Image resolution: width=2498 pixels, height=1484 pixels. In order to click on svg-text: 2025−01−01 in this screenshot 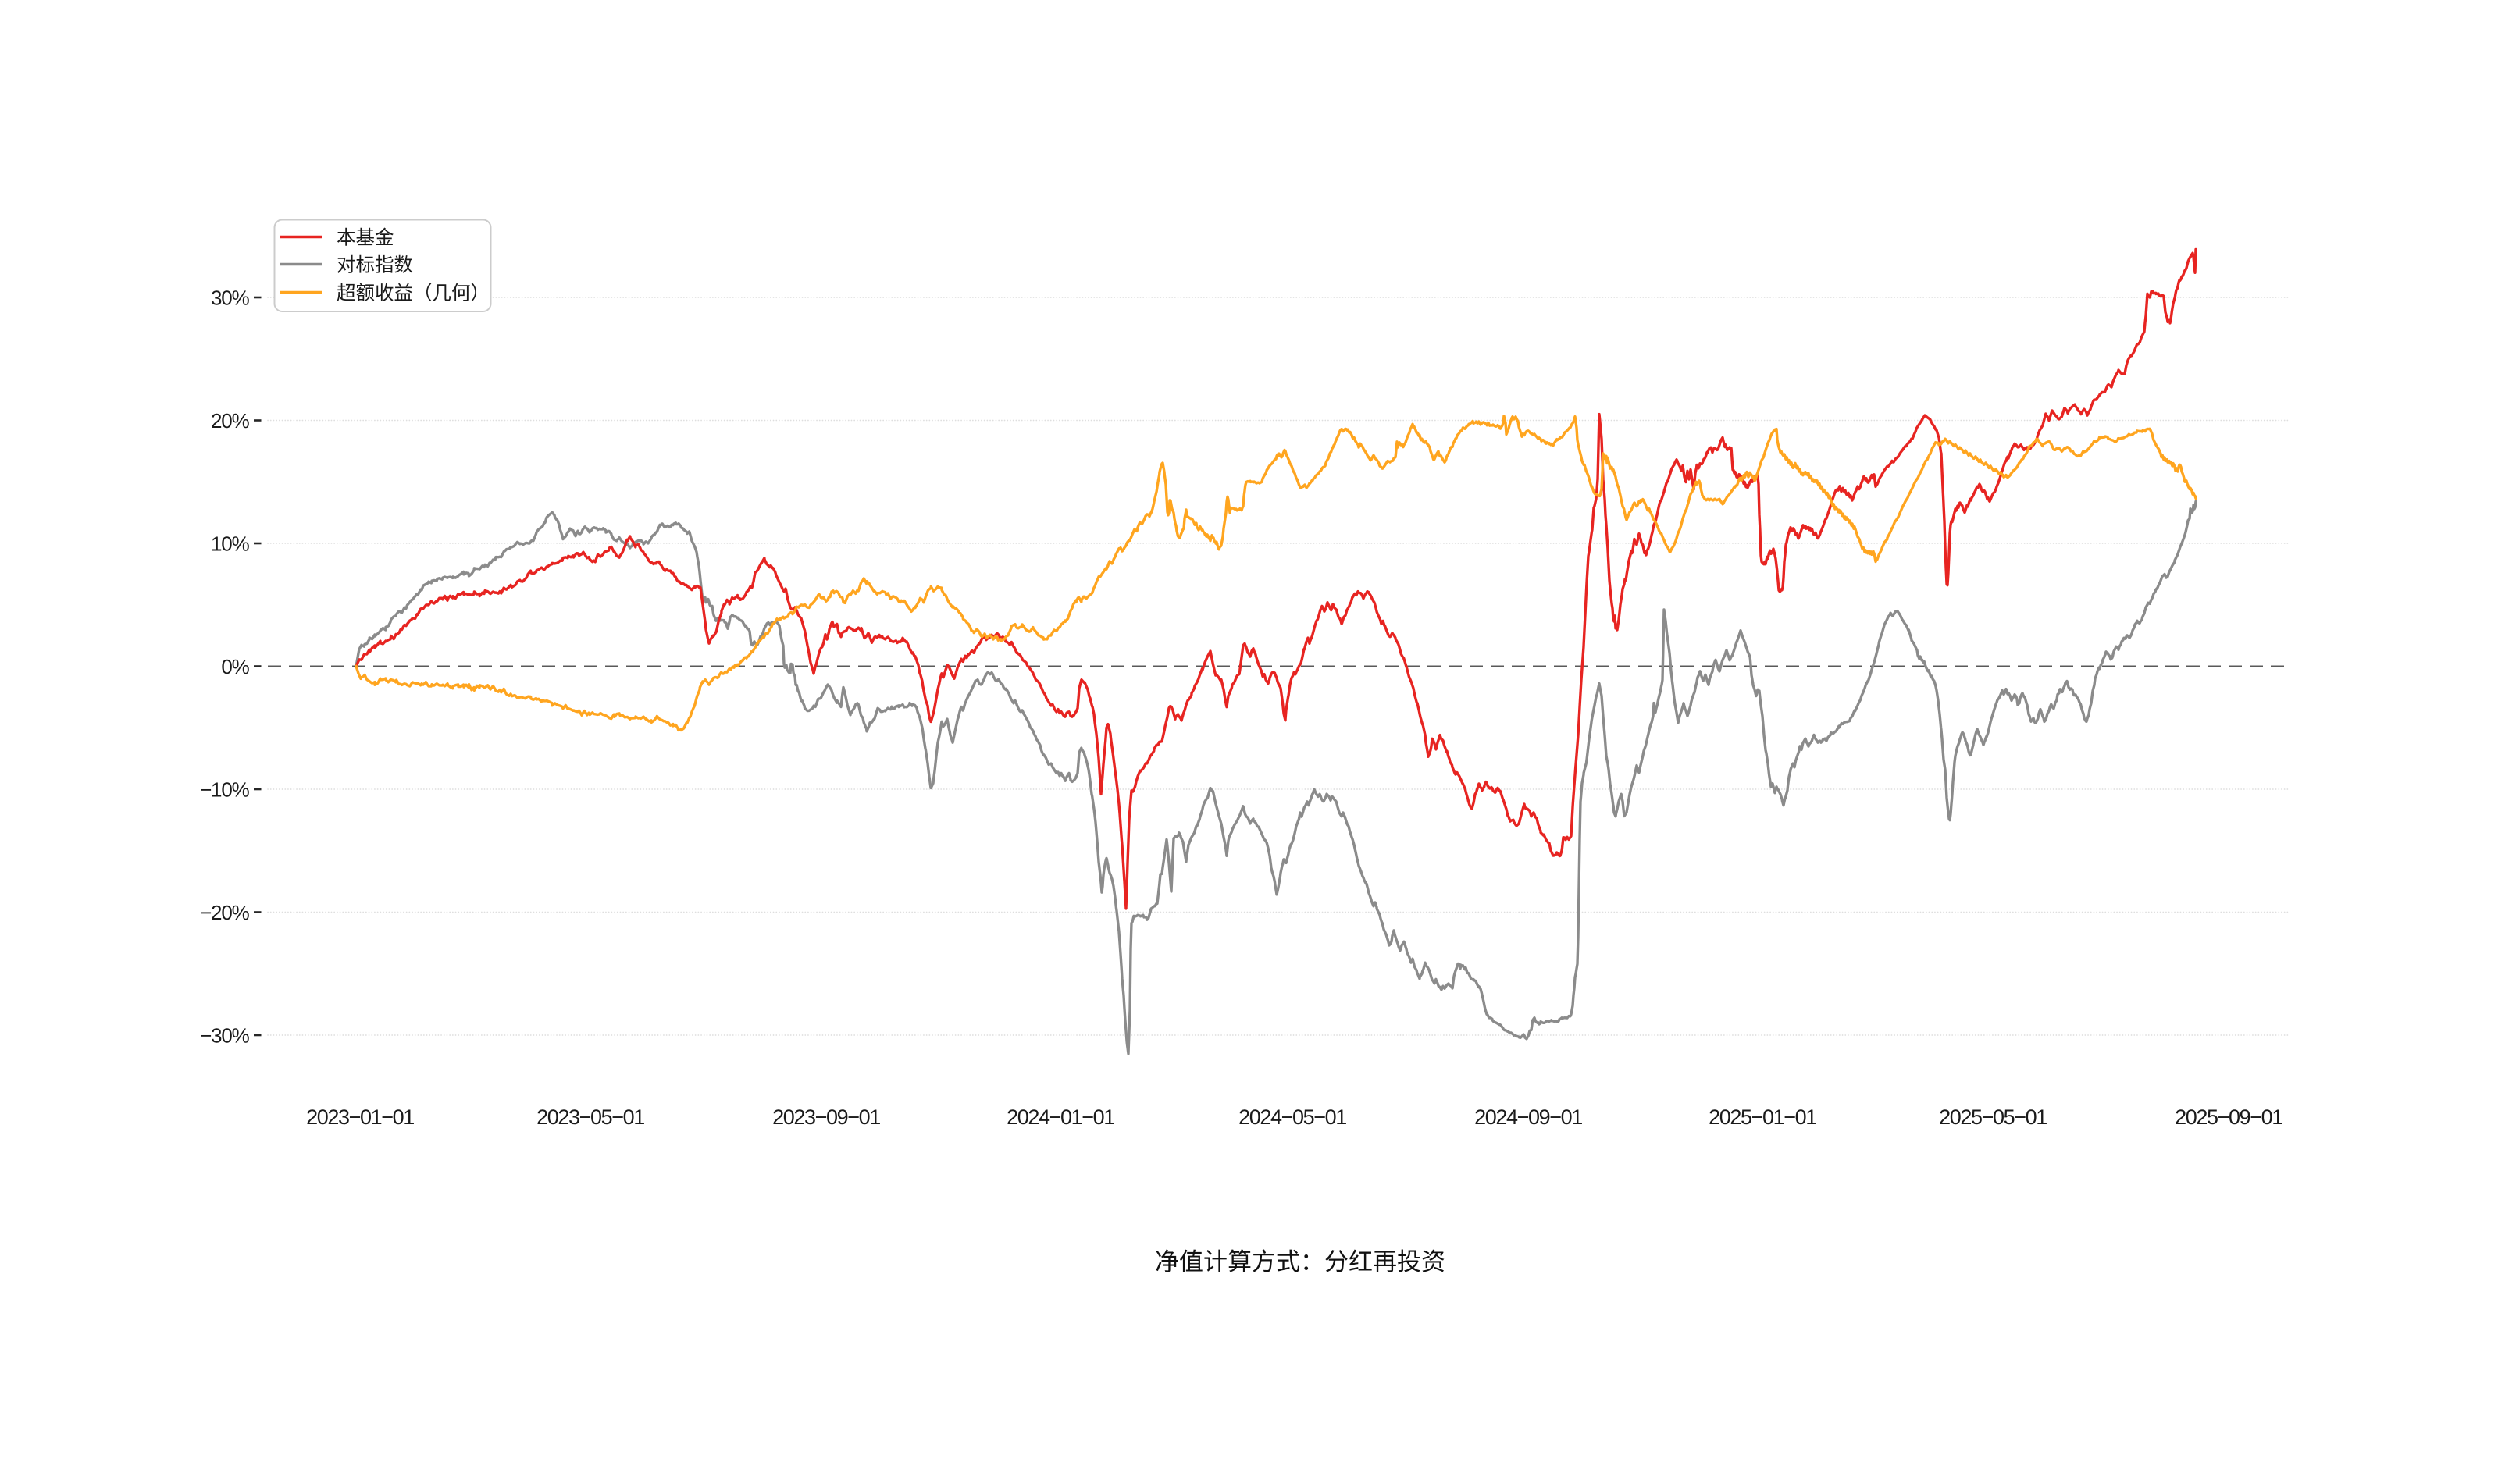, I will do `click(1763, 1117)`.